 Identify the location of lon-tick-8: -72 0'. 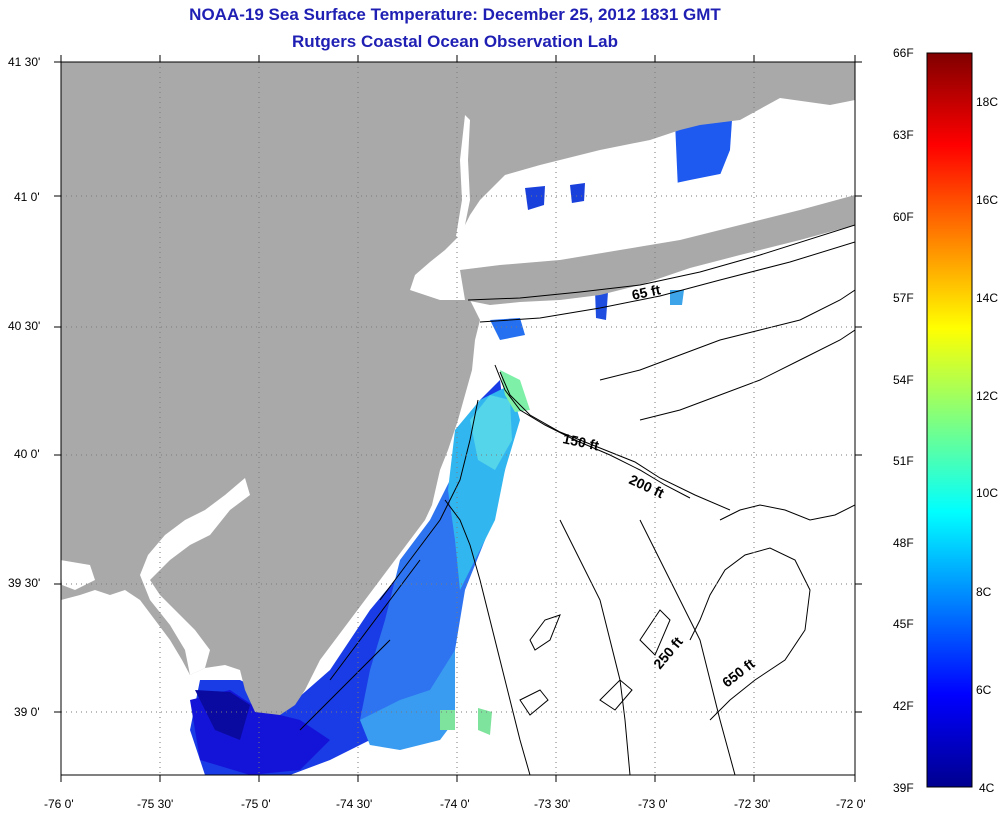
(851, 804).